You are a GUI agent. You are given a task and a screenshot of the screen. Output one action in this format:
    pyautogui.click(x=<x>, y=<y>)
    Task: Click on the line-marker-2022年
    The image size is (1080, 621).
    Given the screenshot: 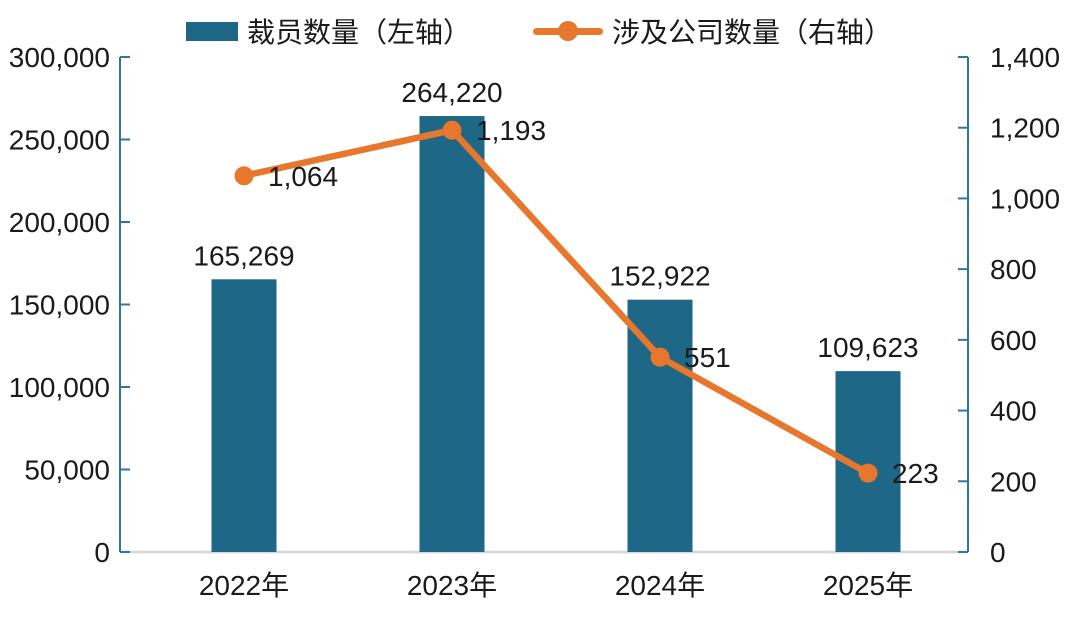 What is the action you would take?
    pyautogui.click(x=244, y=176)
    